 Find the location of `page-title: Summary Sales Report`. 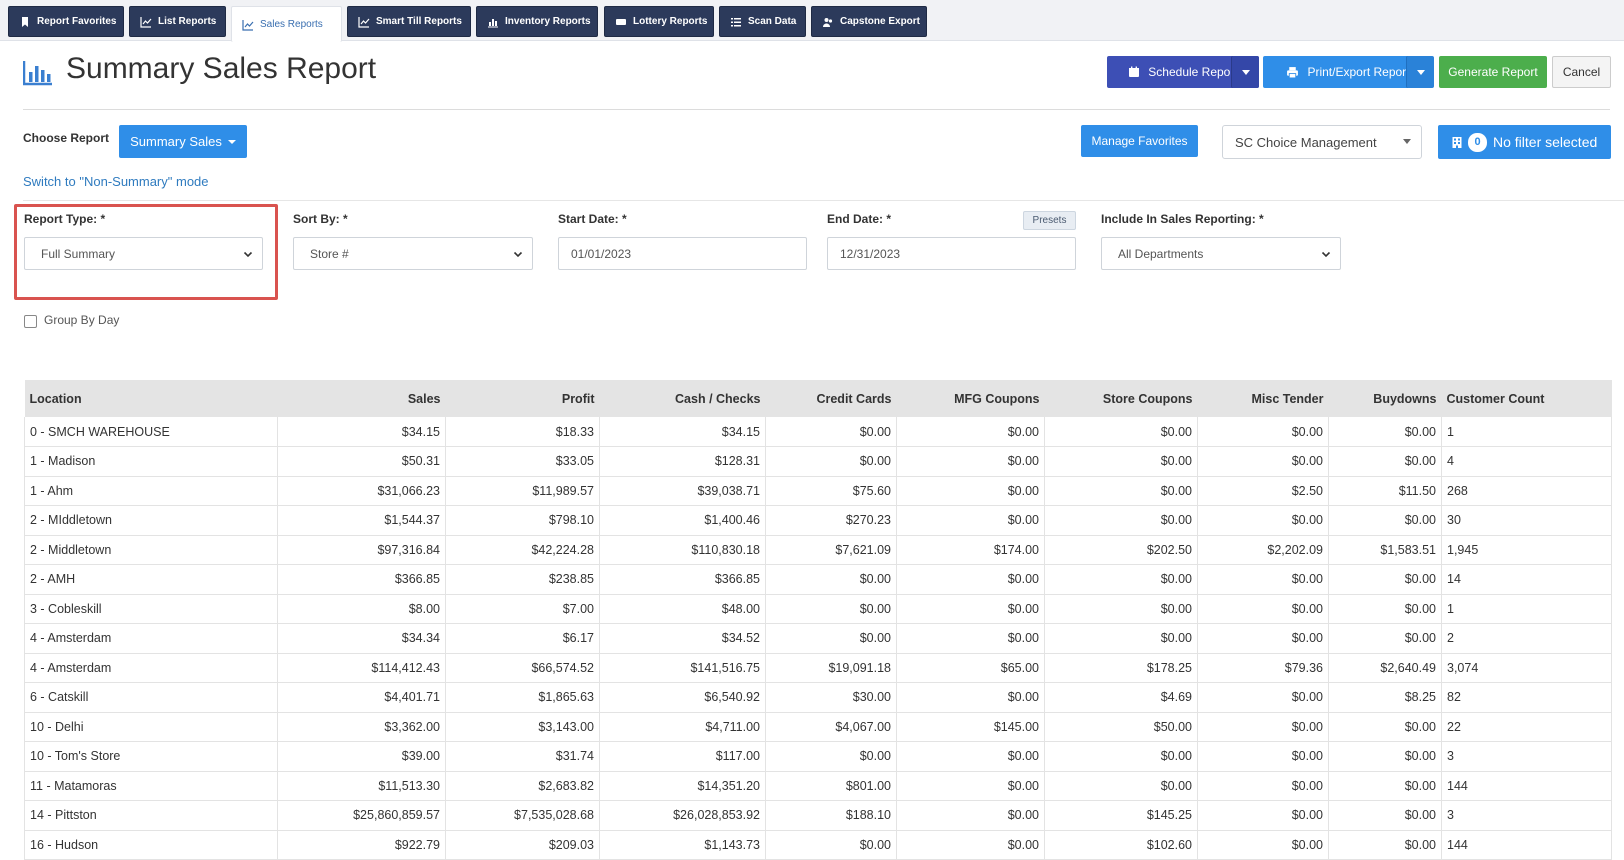

page-title: Summary Sales Report is located at coordinates (221, 68).